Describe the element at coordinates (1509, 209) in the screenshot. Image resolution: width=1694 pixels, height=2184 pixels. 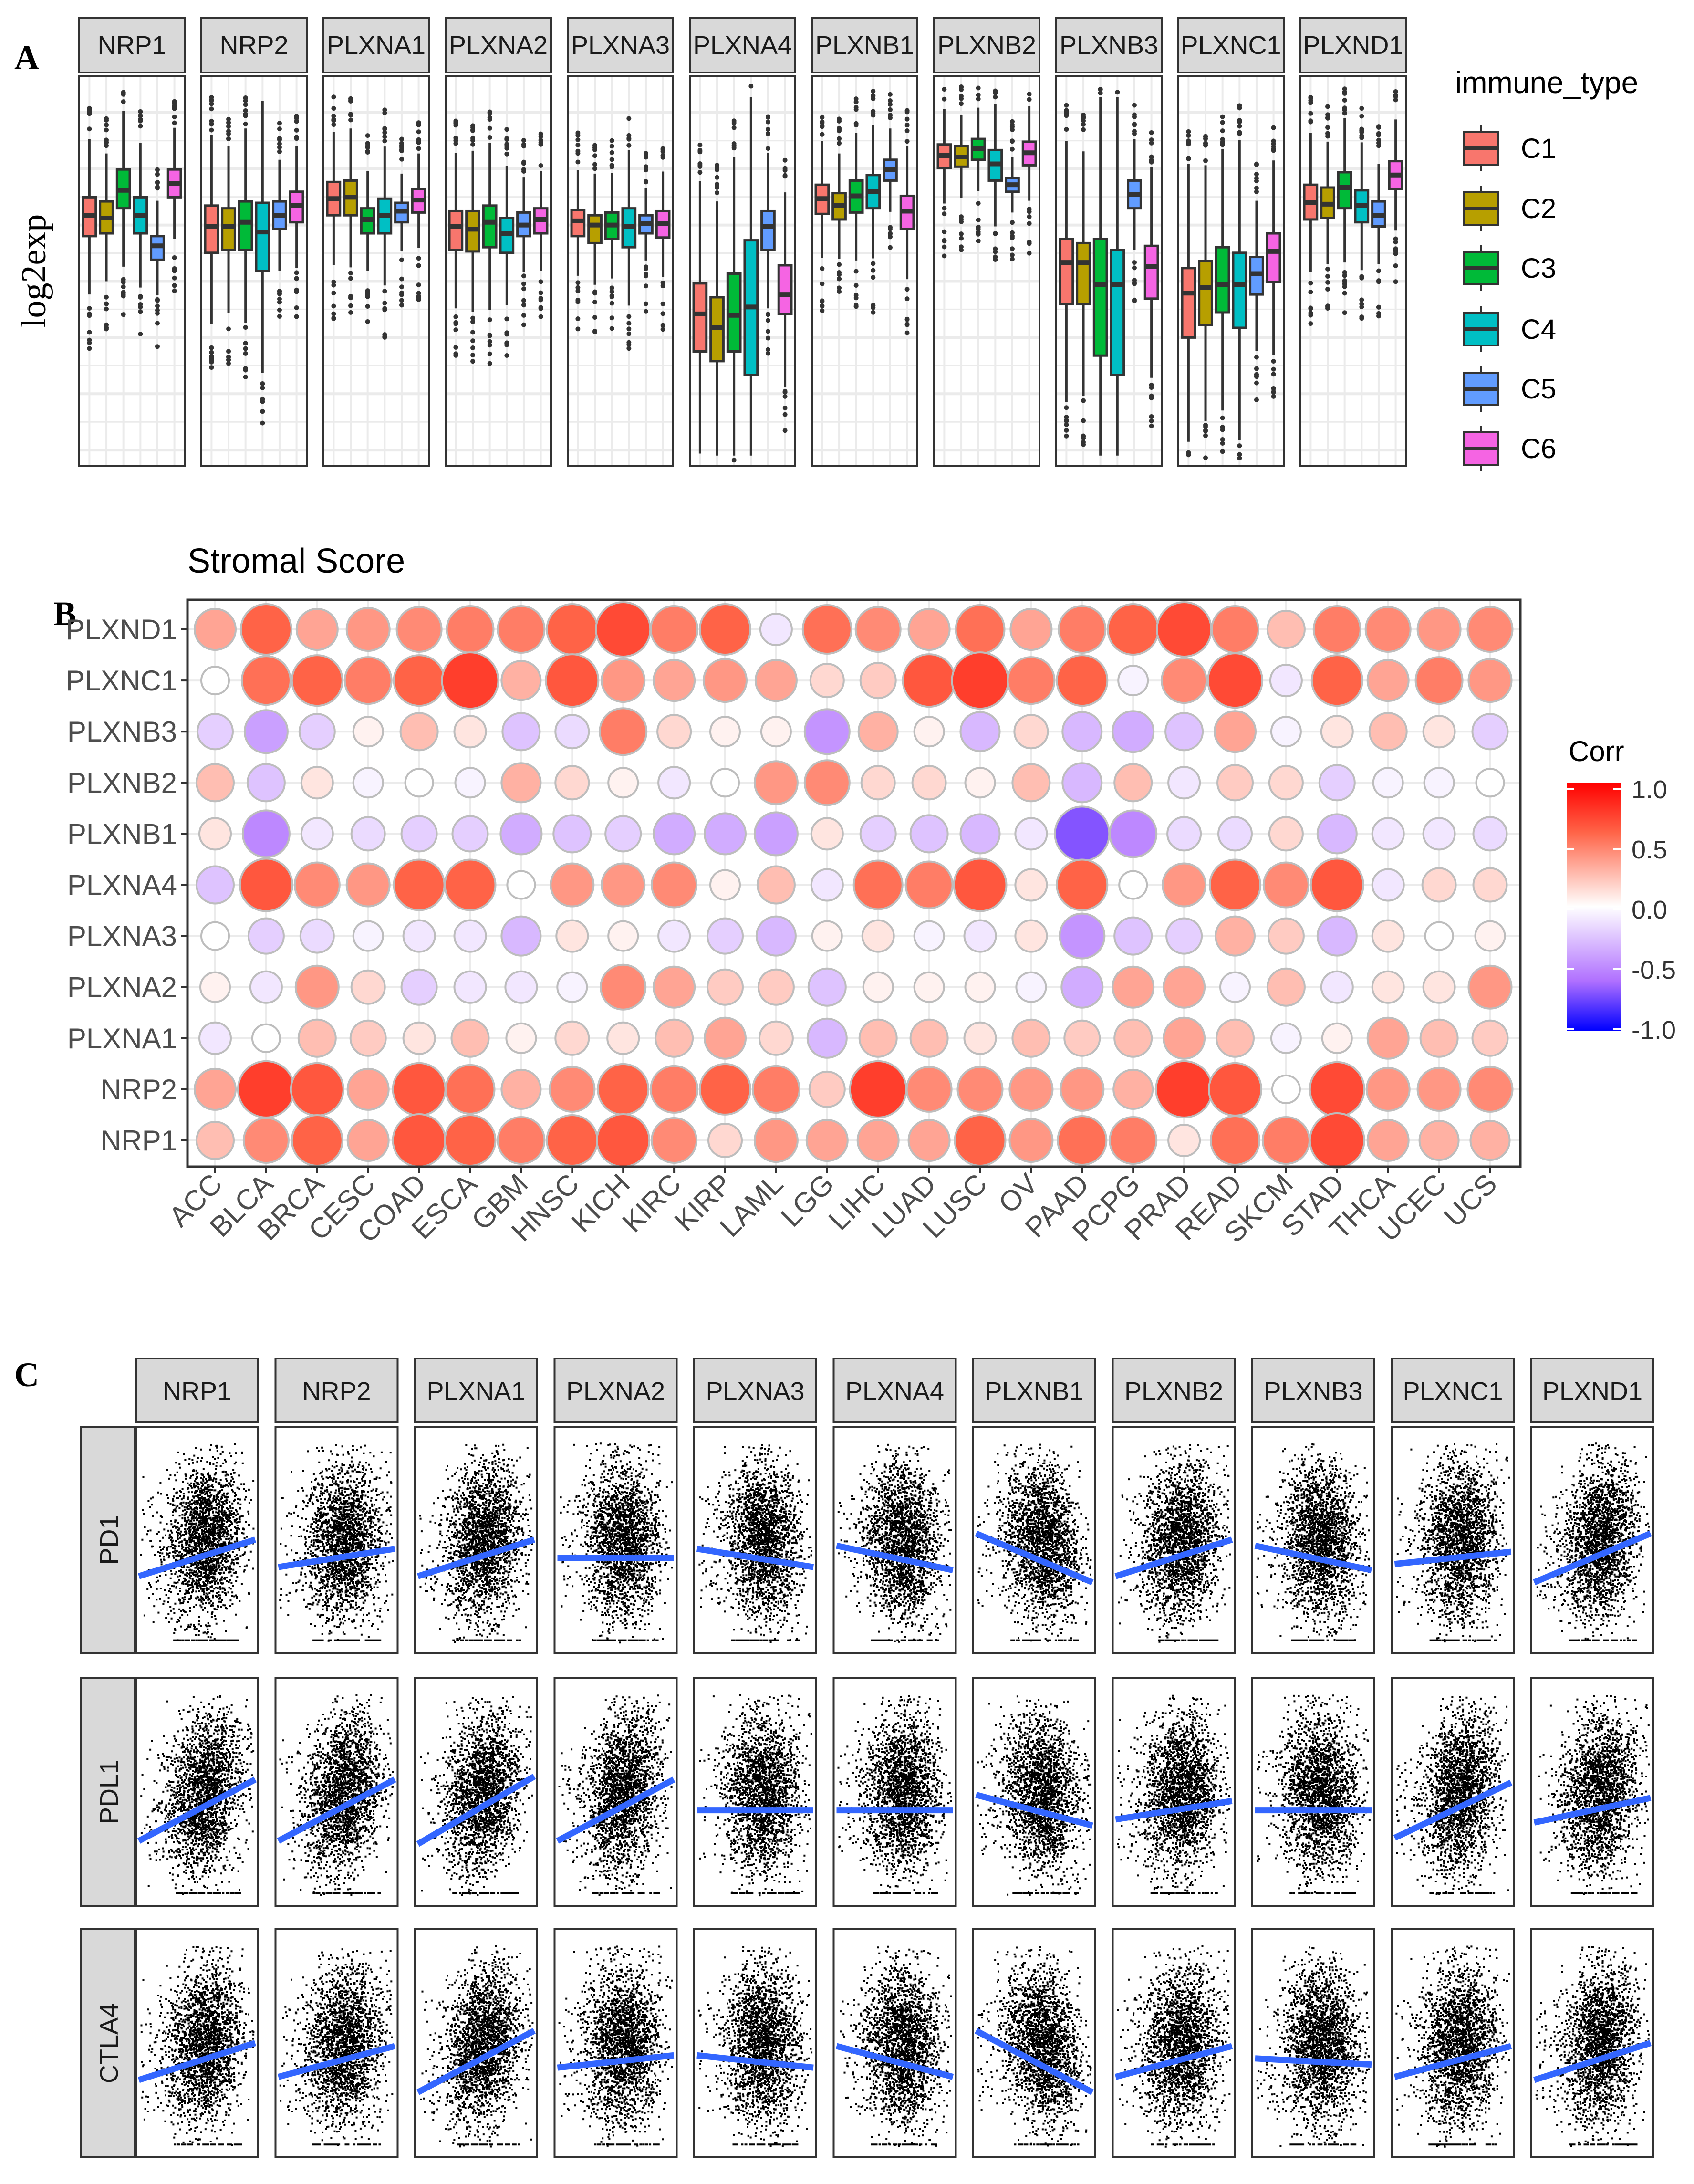
I see `legend-item-c2: C2` at that location.